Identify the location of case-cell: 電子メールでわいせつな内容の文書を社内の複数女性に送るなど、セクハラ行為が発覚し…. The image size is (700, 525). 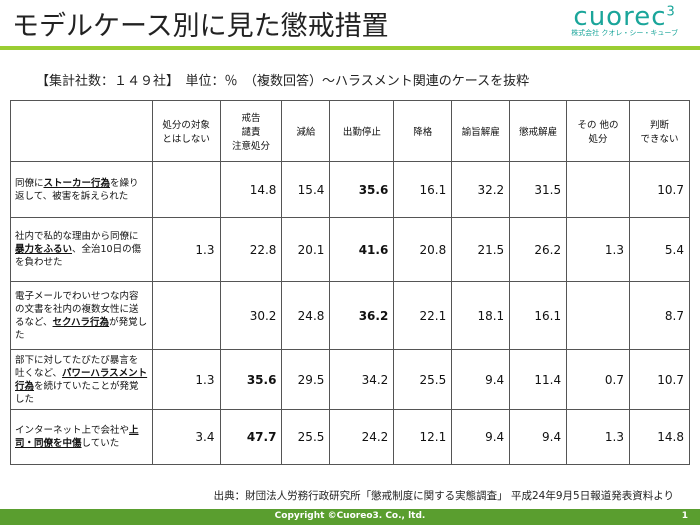
(81, 315).